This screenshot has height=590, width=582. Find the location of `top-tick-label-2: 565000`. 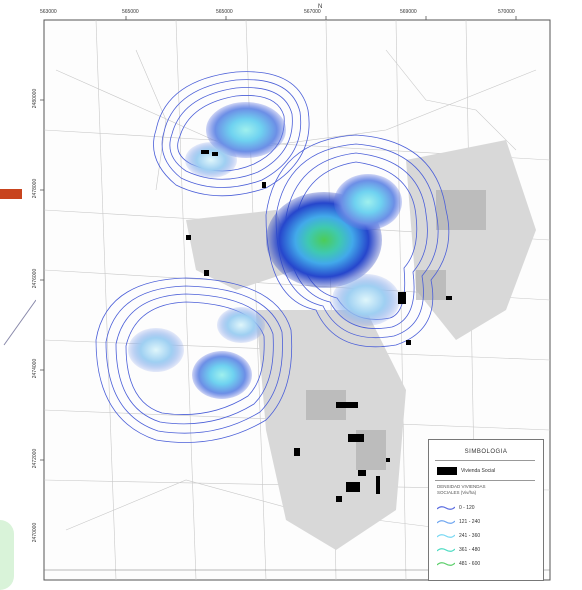

top-tick-label-2: 565000 is located at coordinates (130, 12).